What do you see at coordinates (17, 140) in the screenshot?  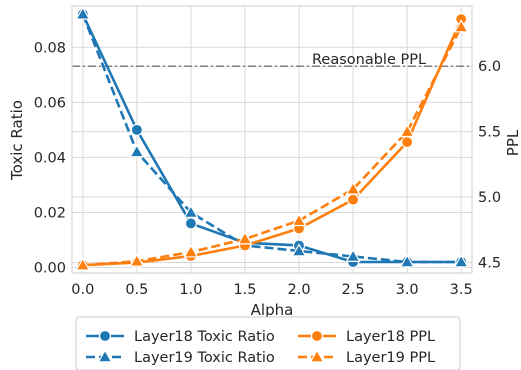 I see `y-axis-left-title: Toxic Ratio` at bounding box center [17, 140].